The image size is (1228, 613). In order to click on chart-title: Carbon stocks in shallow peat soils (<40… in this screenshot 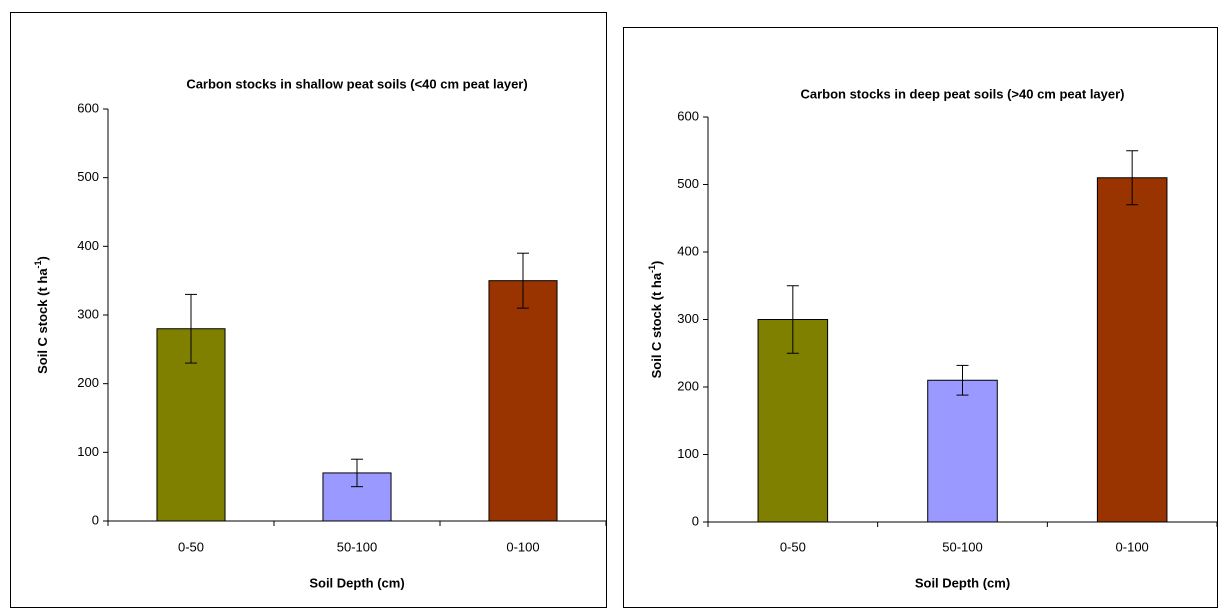, I will do `click(356, 83)`.